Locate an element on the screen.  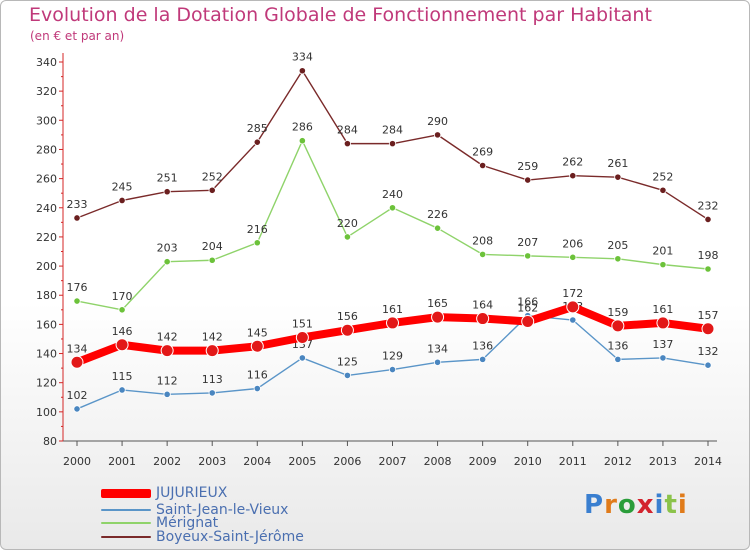
y-tick-label: 120 is located at coordinates (46, 383).